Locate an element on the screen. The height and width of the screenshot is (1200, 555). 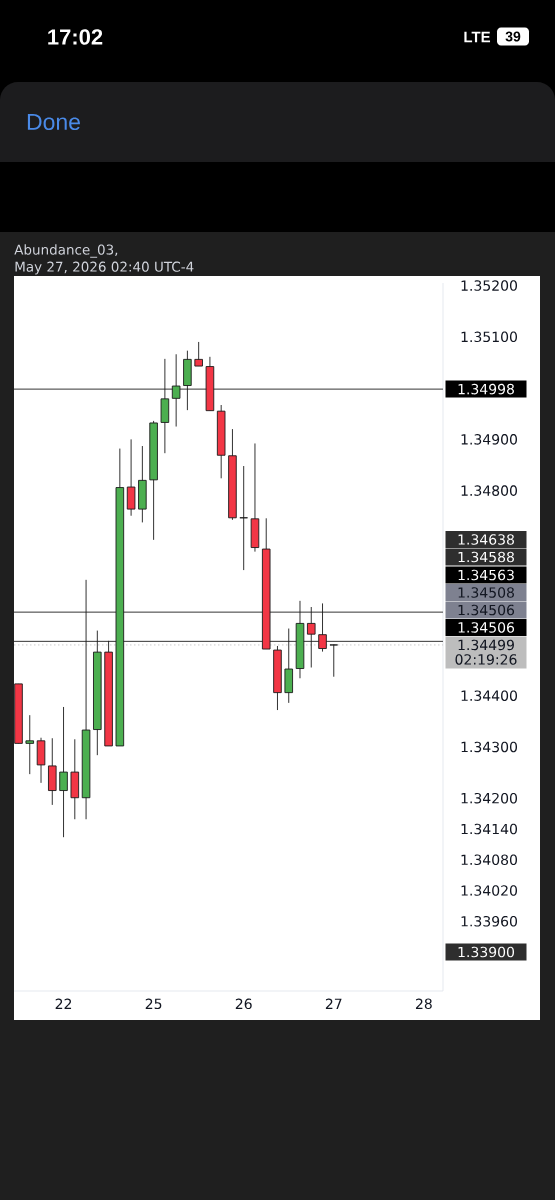
chart-subtitle: May 27, 2026 02:40 UTC-4 is located at coordinates (104, 268).